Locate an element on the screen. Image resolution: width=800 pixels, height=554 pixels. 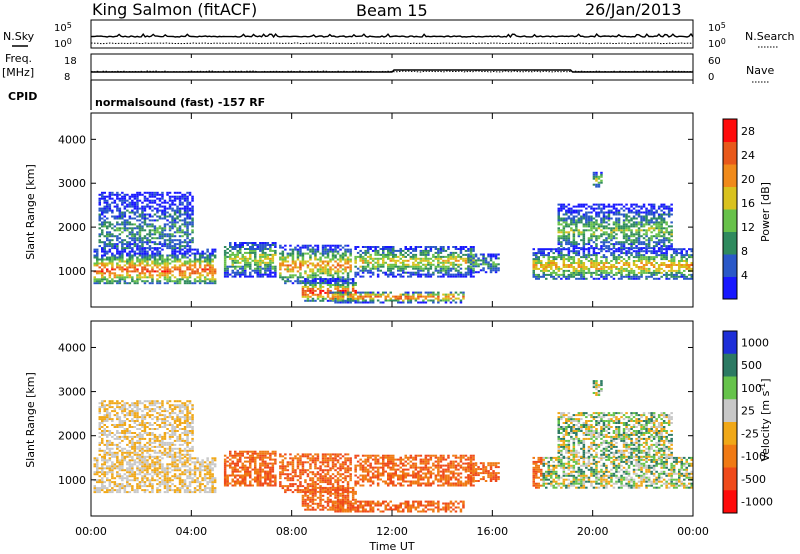
freq-tick-bottom: 8 is located at coordinates (67, 77).